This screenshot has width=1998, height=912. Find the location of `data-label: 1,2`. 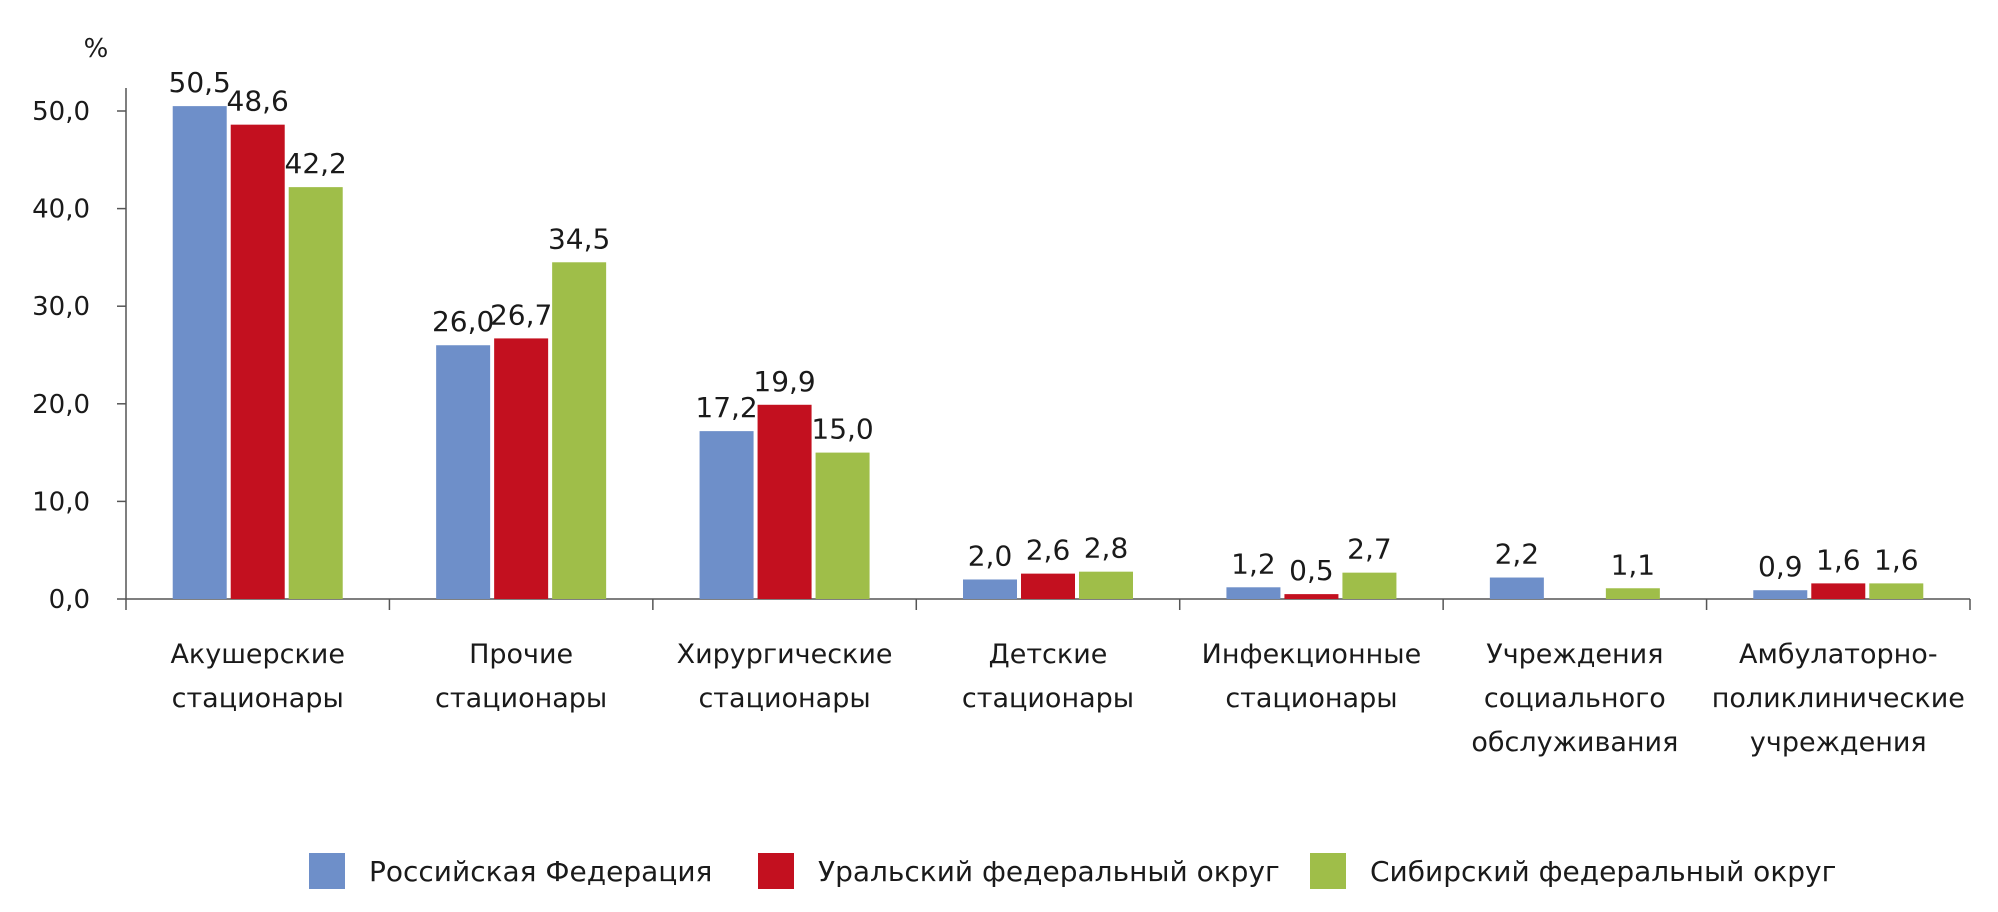

data-label: 1,2 is located at coordinates (1253, 563).